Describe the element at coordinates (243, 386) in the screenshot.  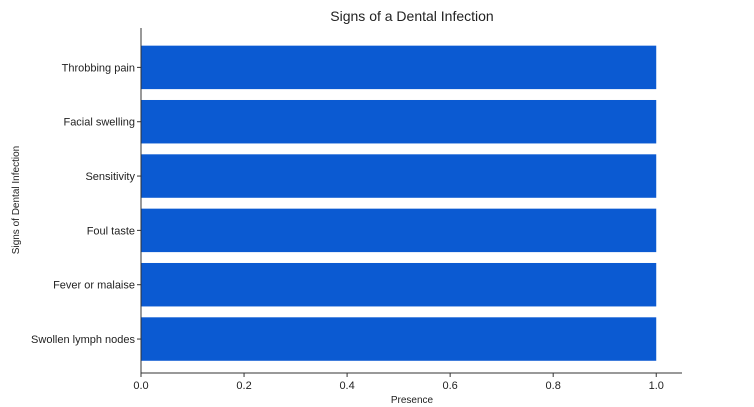
I see `x-tick-label: 0.2` at that location.